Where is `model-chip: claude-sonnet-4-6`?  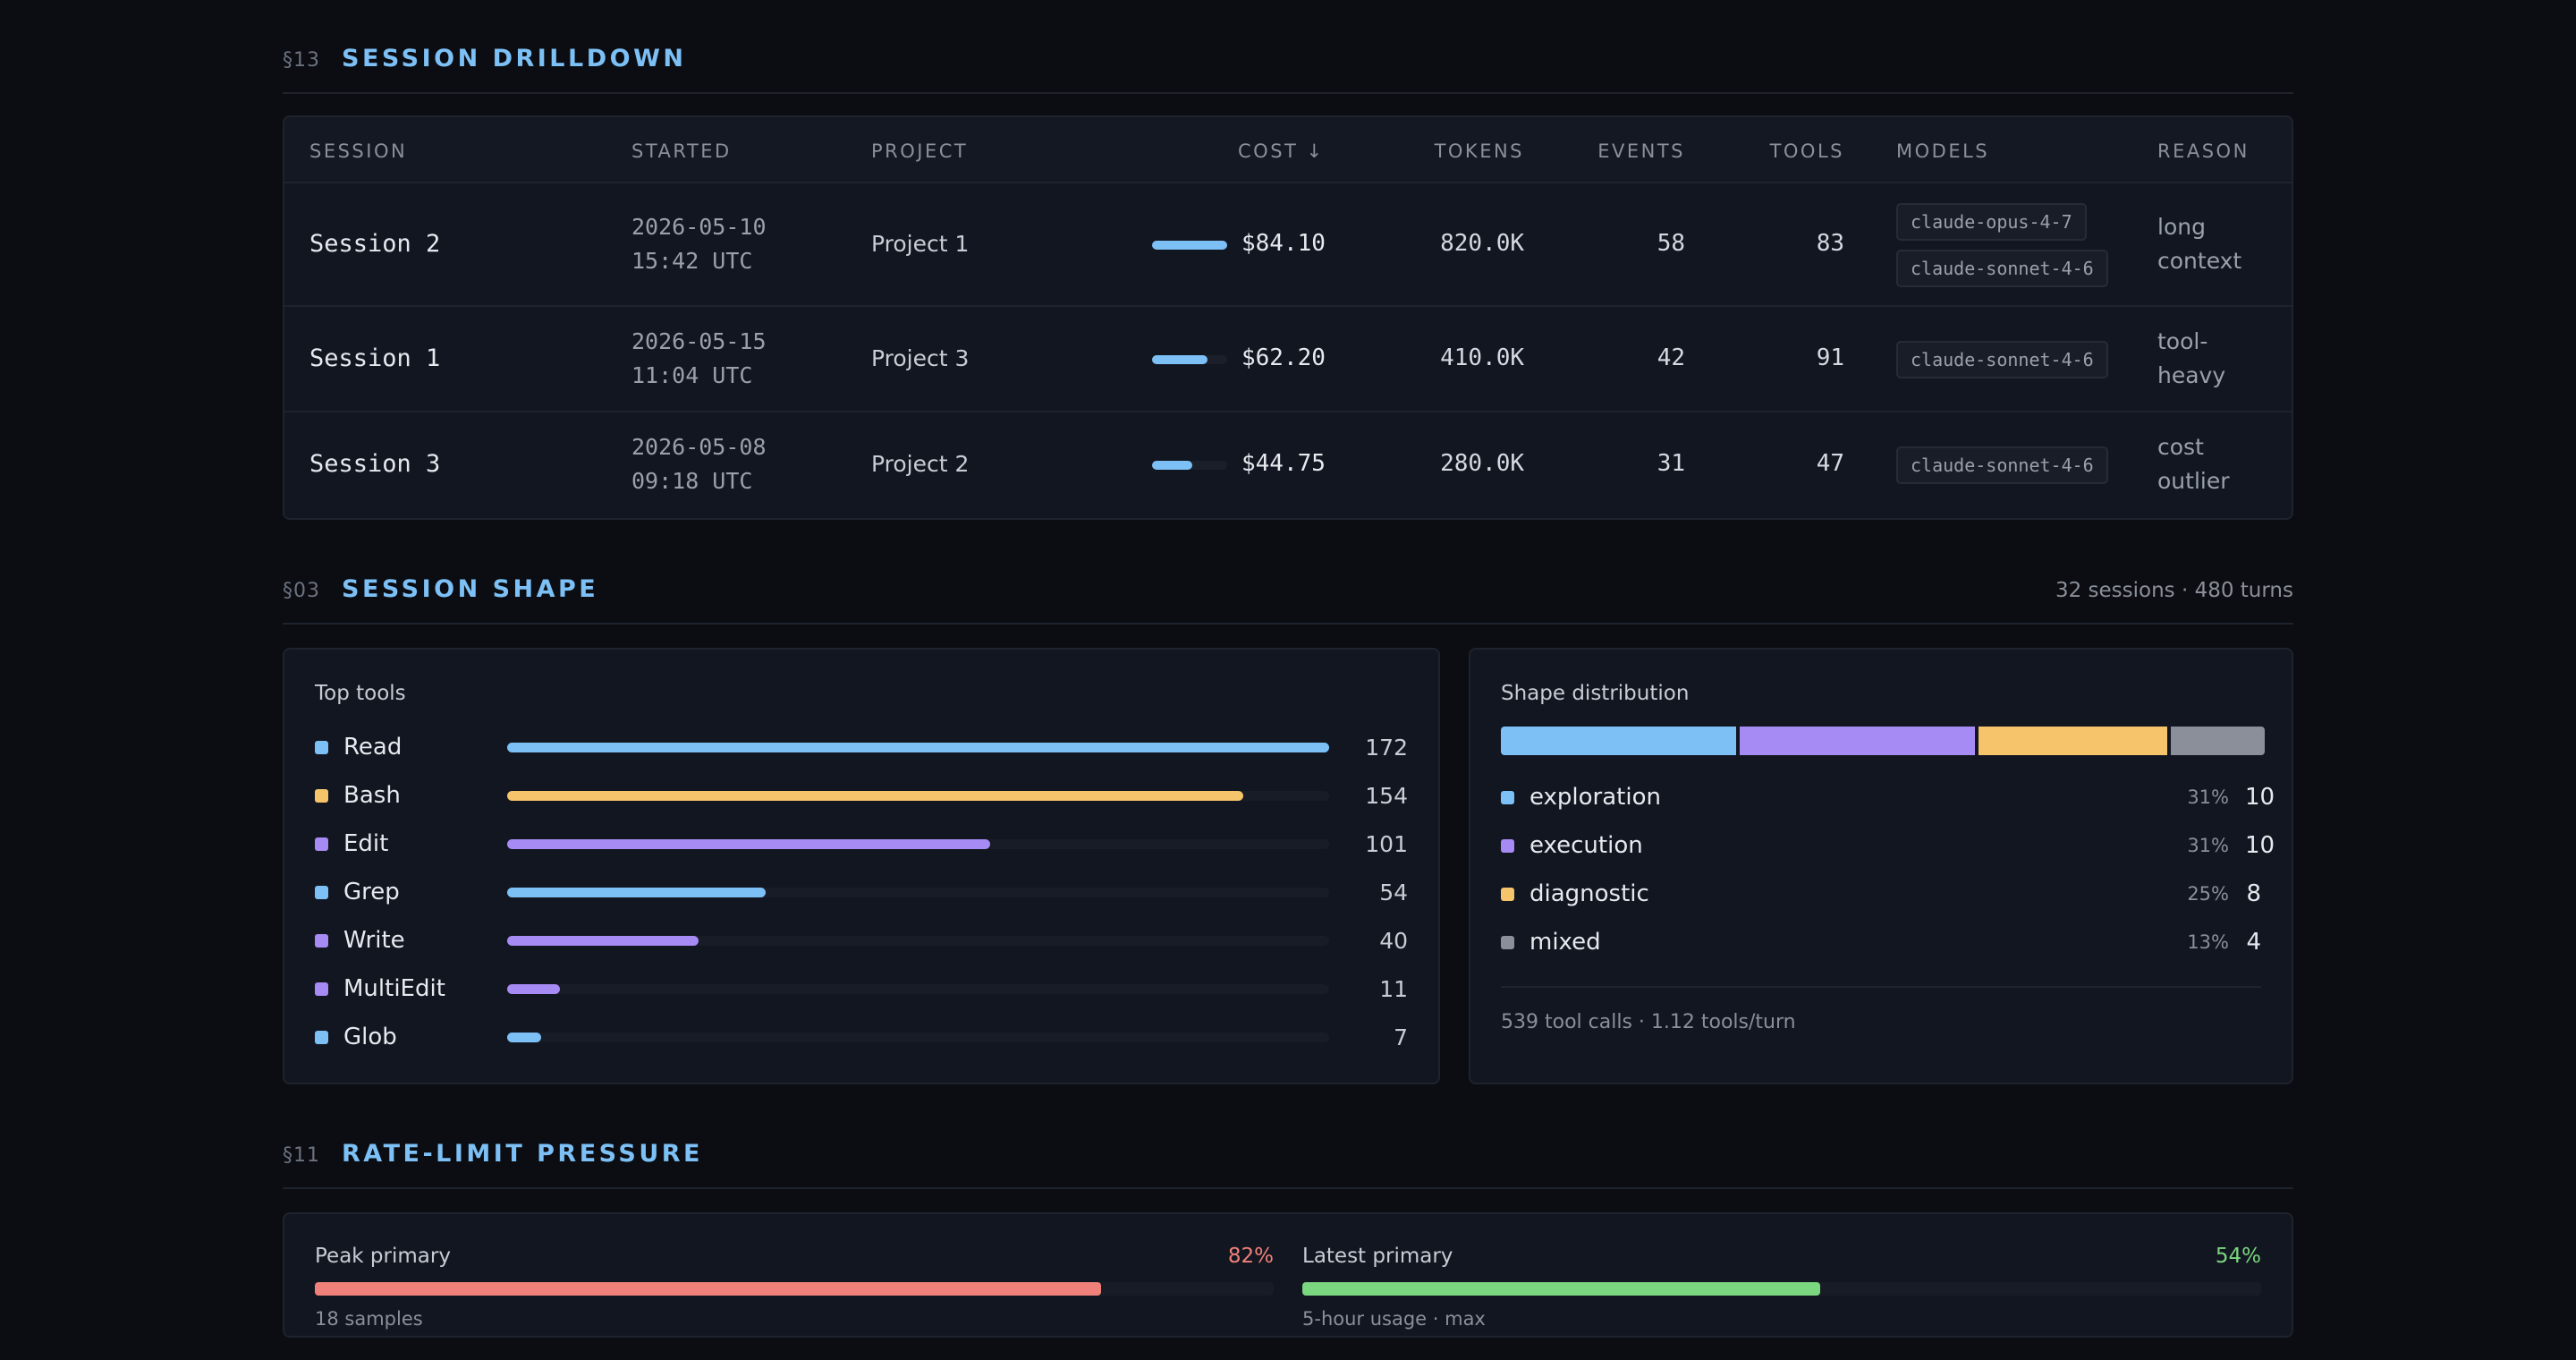 model-chip: claude-sonnet-4-6 is located at coordinates (2002, 269).